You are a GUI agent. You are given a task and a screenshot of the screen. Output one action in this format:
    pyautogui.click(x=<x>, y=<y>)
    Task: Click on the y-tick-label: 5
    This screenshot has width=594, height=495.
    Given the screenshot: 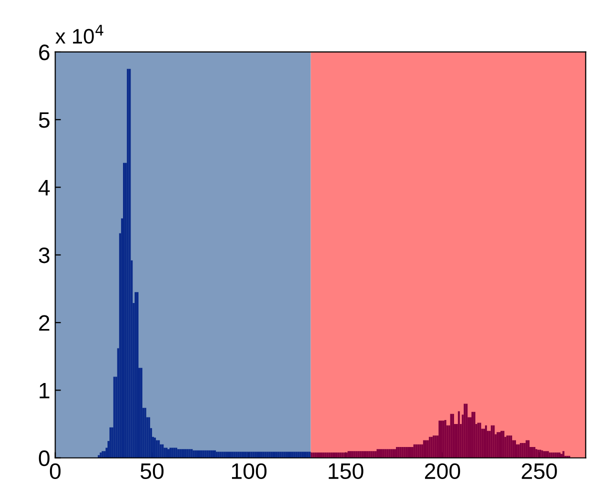 What is the action you would take?
    pyautogui.click(x=44, y=120)
    